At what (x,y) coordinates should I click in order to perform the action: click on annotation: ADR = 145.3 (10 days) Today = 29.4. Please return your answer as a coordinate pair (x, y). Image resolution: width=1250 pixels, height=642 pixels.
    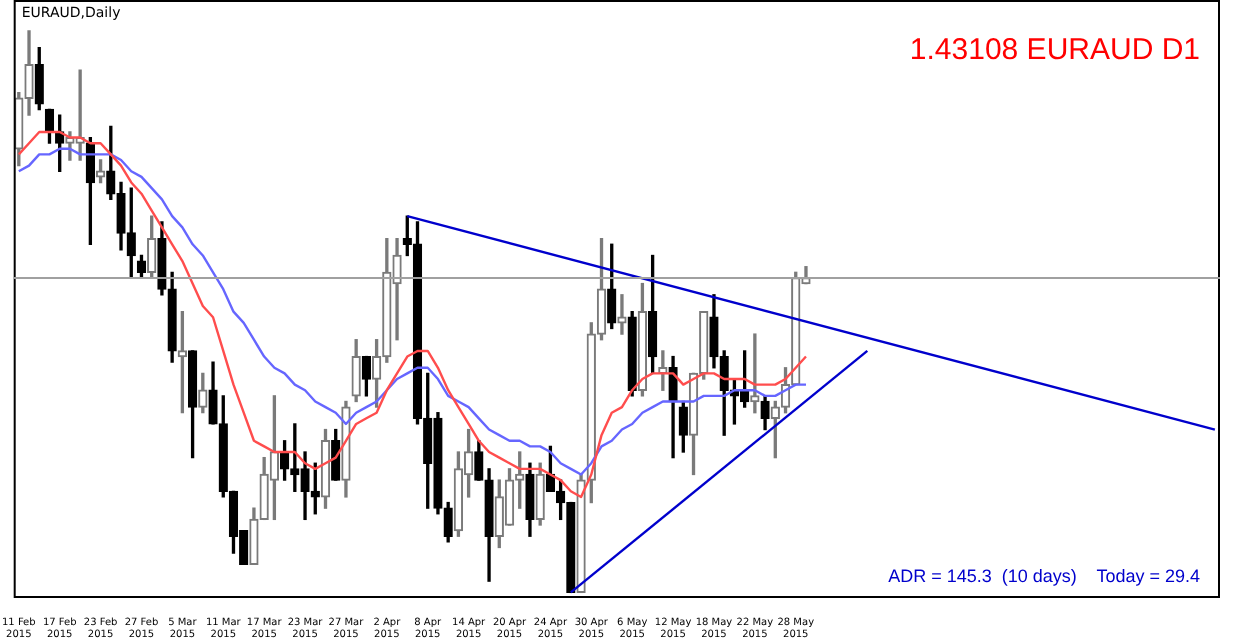
    Looking at the image, I should click on (1044, 575).